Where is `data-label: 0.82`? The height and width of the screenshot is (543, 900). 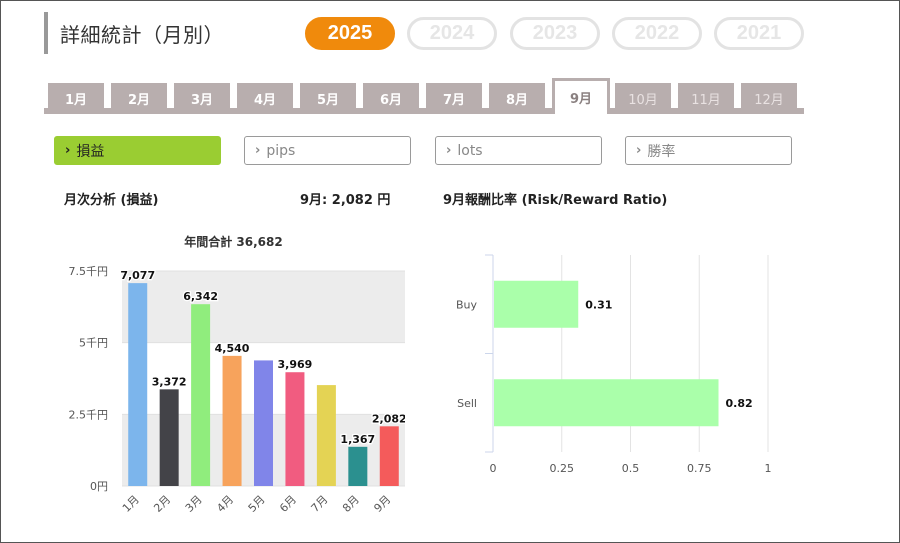
data-label: 0.82 is located at coordinates (739, 403).